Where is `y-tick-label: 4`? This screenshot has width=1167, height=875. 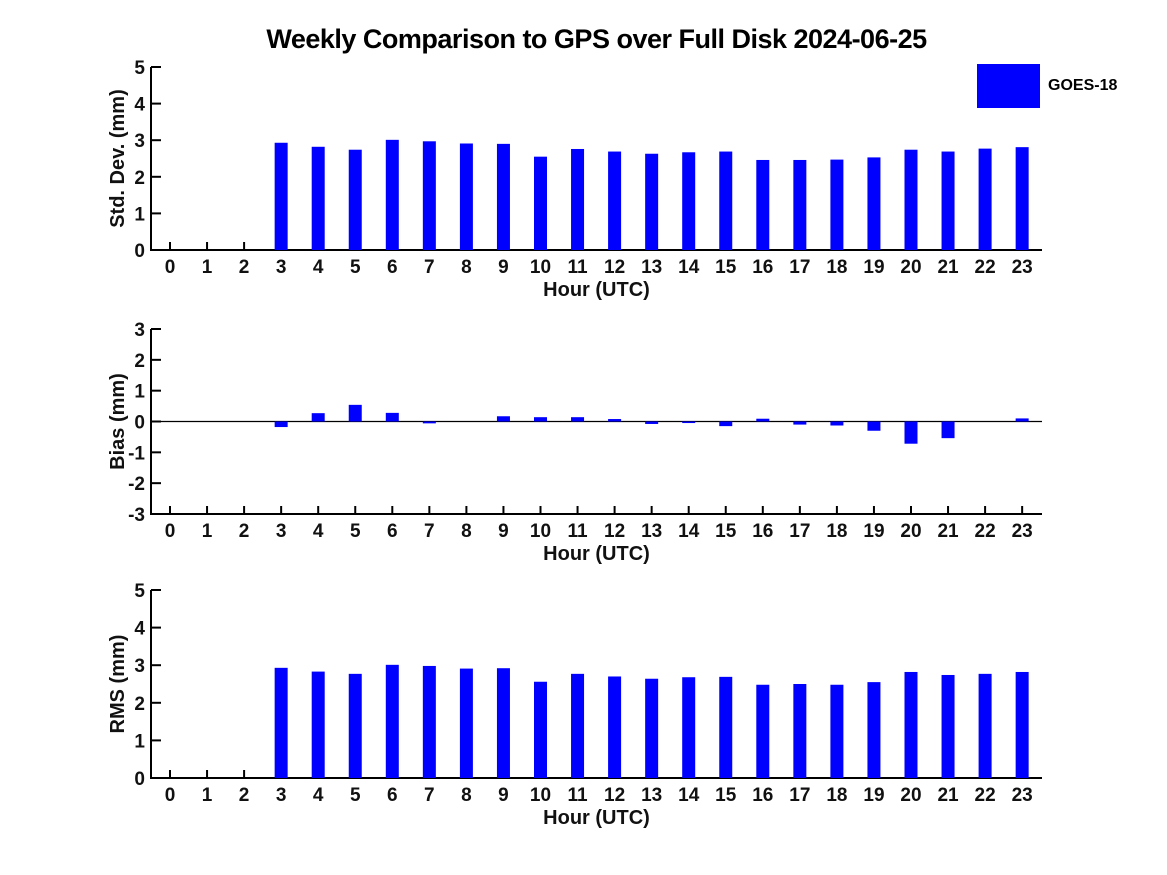
y-tick-label: 4 is located at coordinates (139, 105).